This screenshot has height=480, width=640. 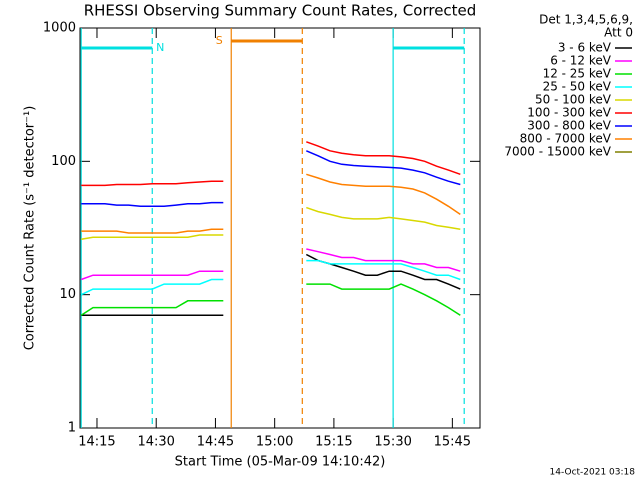 I want to click on interval-label: S, so click(x=219, y=40).